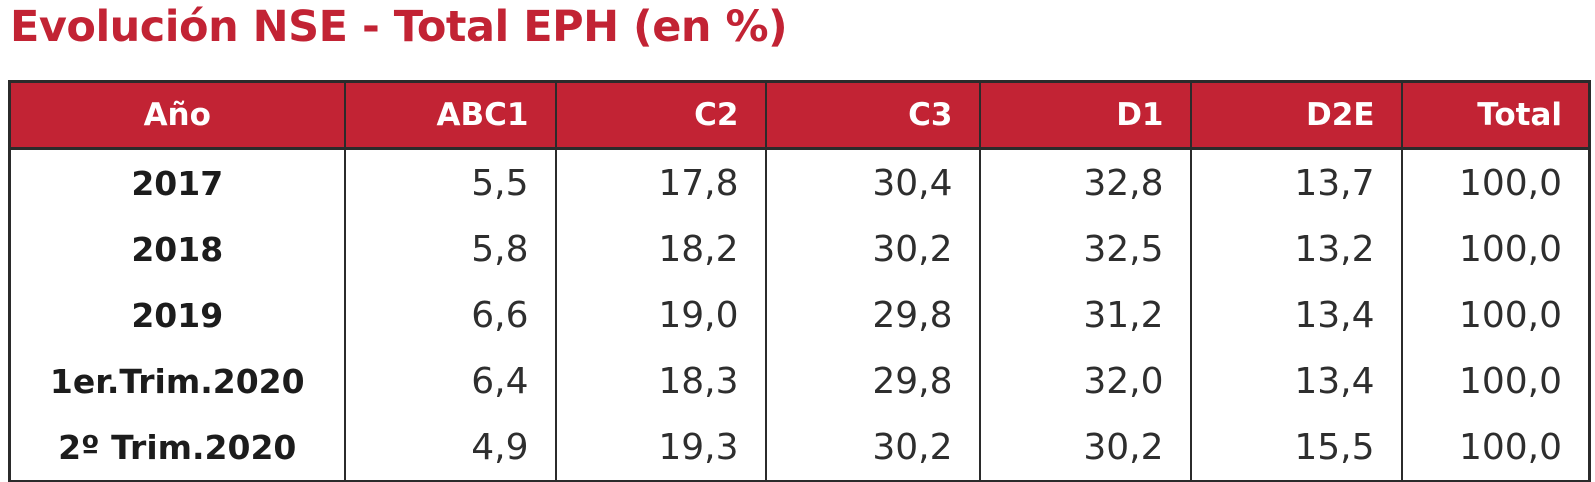 The height and width of the screenshot is (482, 1595). I want to click on year-cell: 2018, so click(177, 249).